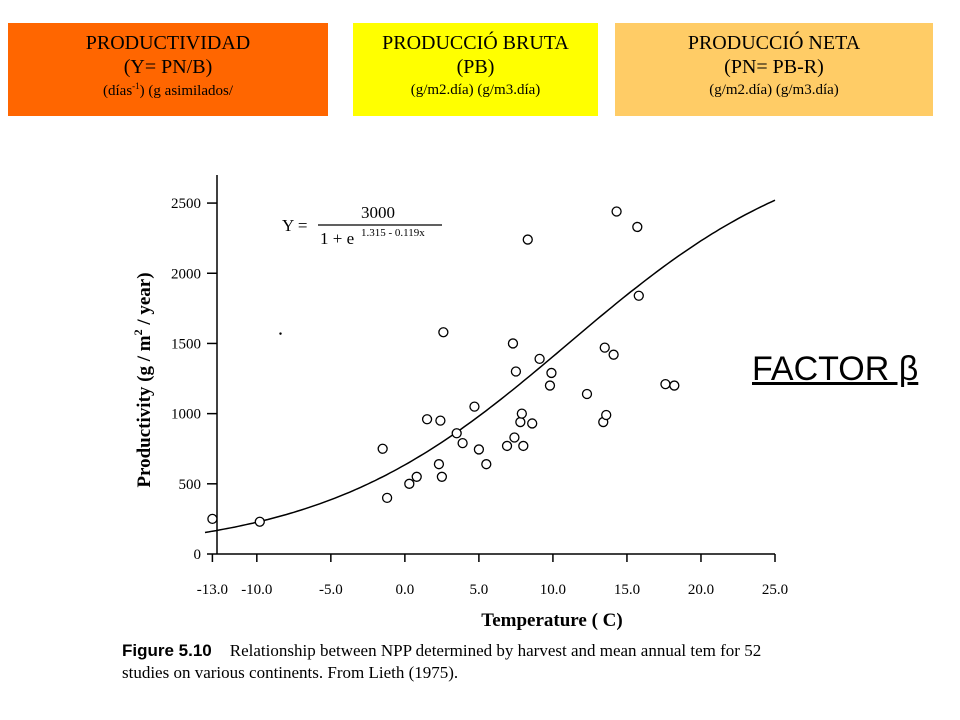 The width and height of the screenshot is (960, 720). Describe the element at coordinates (118, 91) in the screenshot. I see `productividad-units-pre: (días` at that location.